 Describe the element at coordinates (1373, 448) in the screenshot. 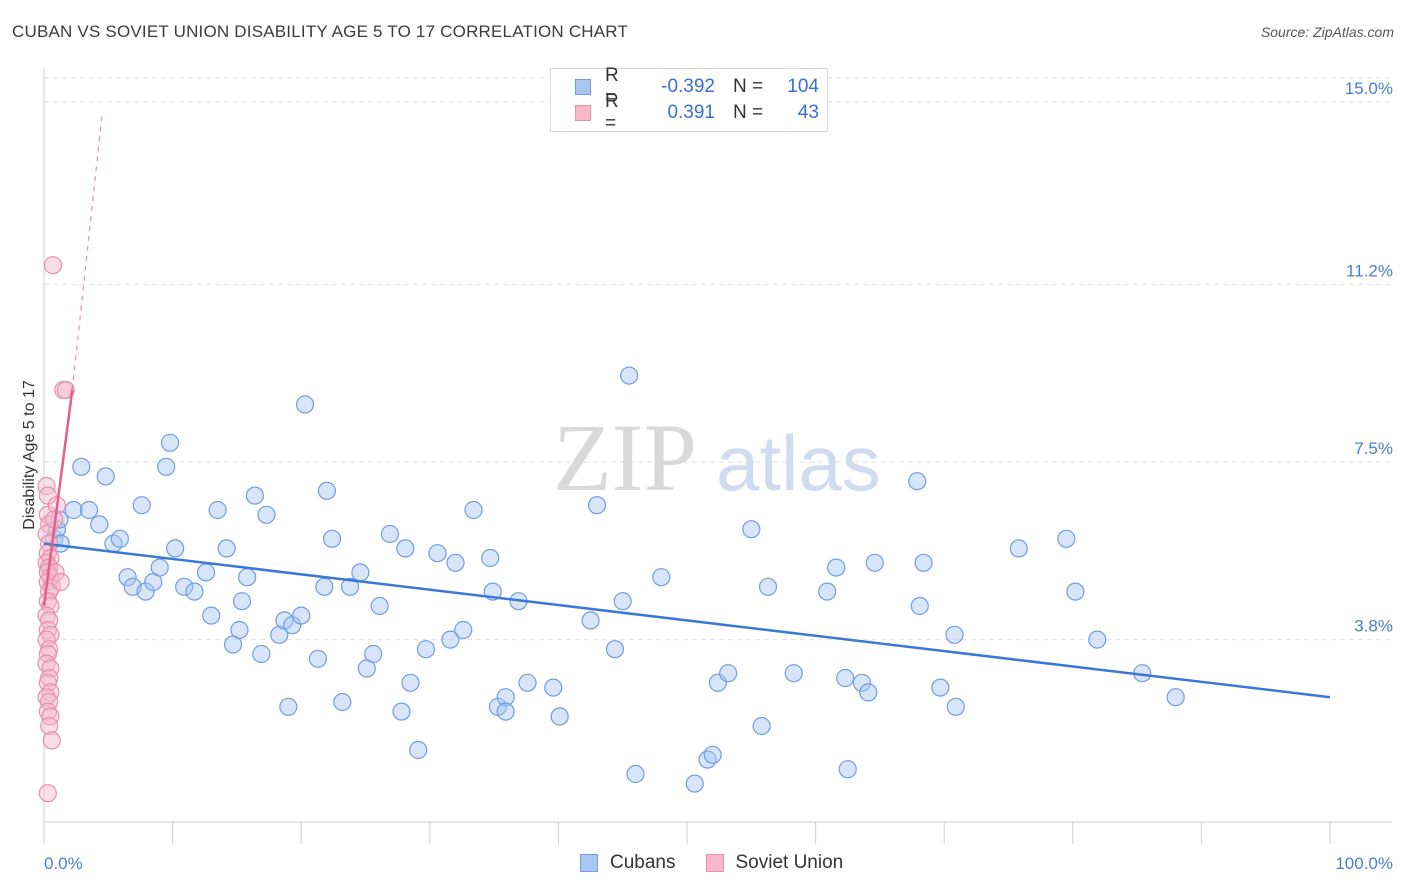

I see `y-tick-label: 7.5%` at that location.